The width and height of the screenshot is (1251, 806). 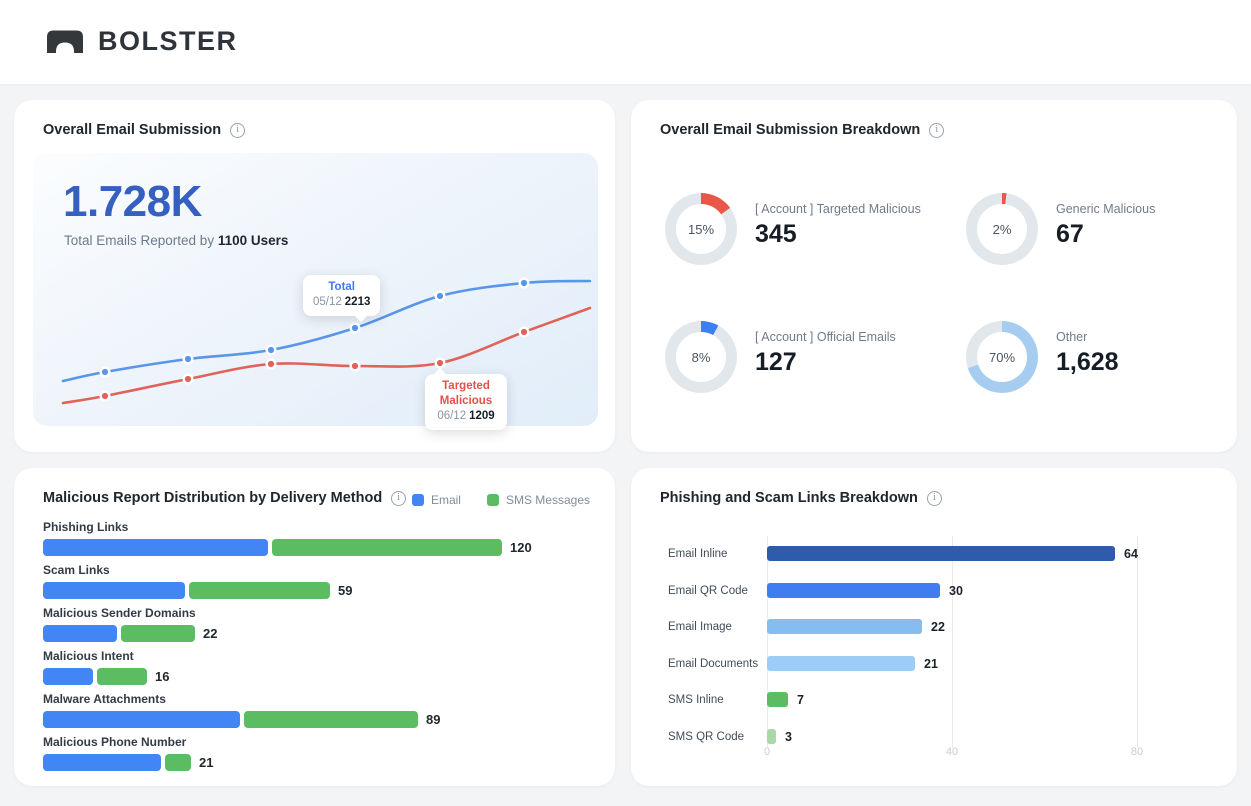 I want to click on donut-percent-label: 2%, so click(x=1002, y=229).